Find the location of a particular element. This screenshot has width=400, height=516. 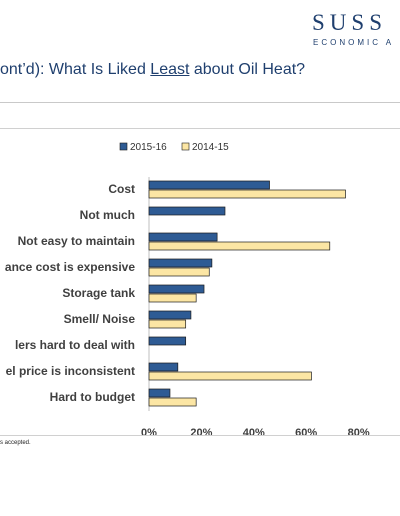

category-label: ance cost is expensive is located at coordinates (70, 267).